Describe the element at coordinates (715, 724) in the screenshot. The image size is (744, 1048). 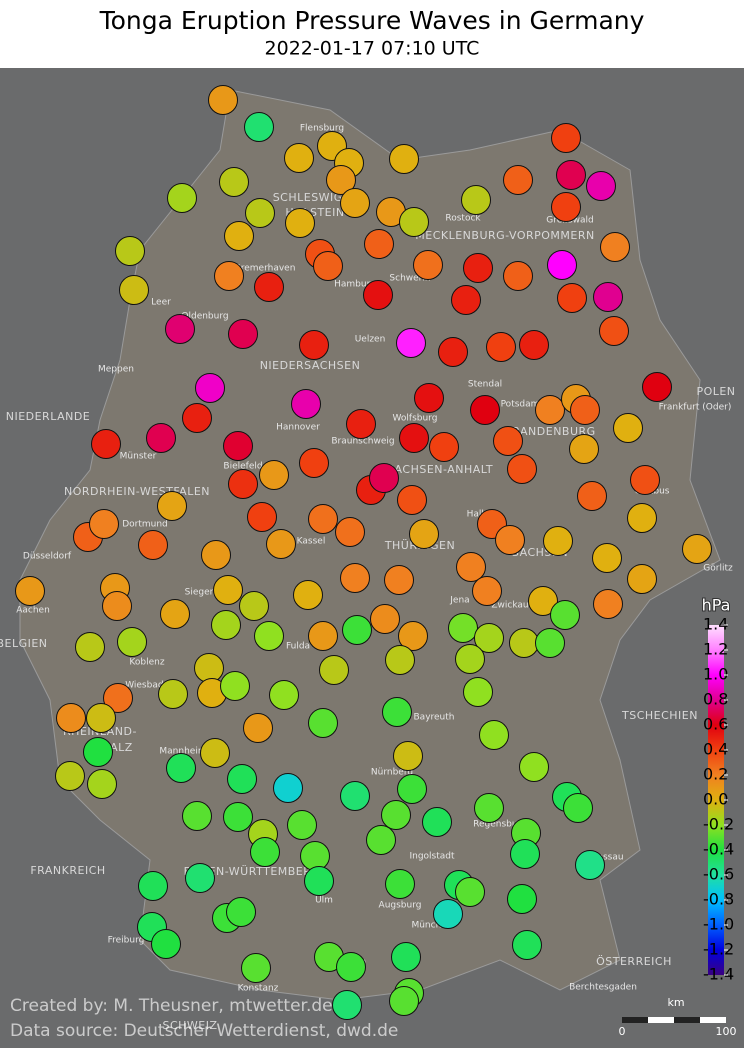
I see `colorbar-tick-label: 0.6` at that location.